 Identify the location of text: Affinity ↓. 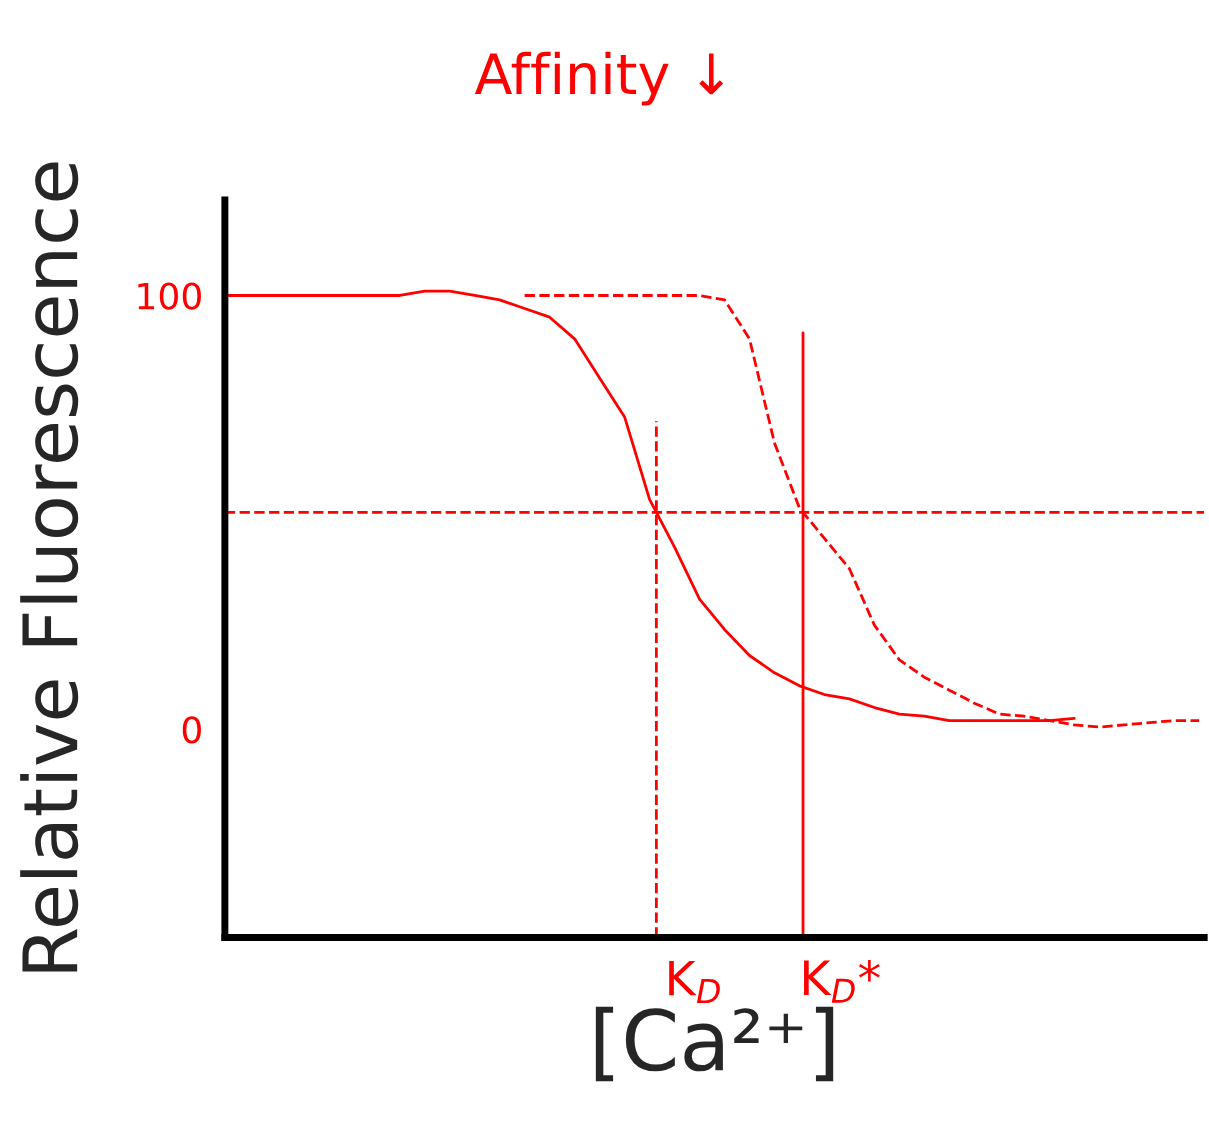
(599, 78).